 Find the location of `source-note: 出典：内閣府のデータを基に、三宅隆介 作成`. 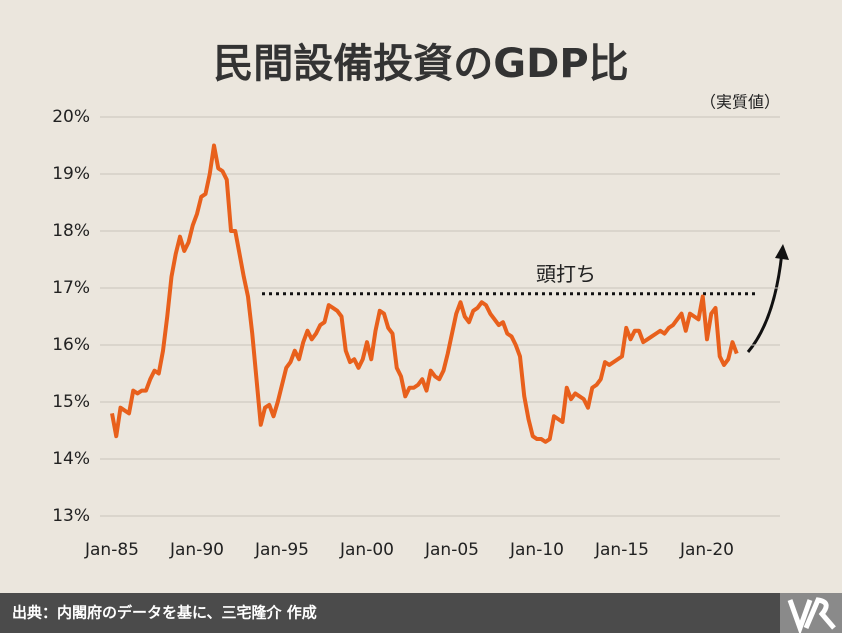

source-note: 出典：内閣府のデータを基に、三宅隆介 作成 is located at coordinates (164, 613).